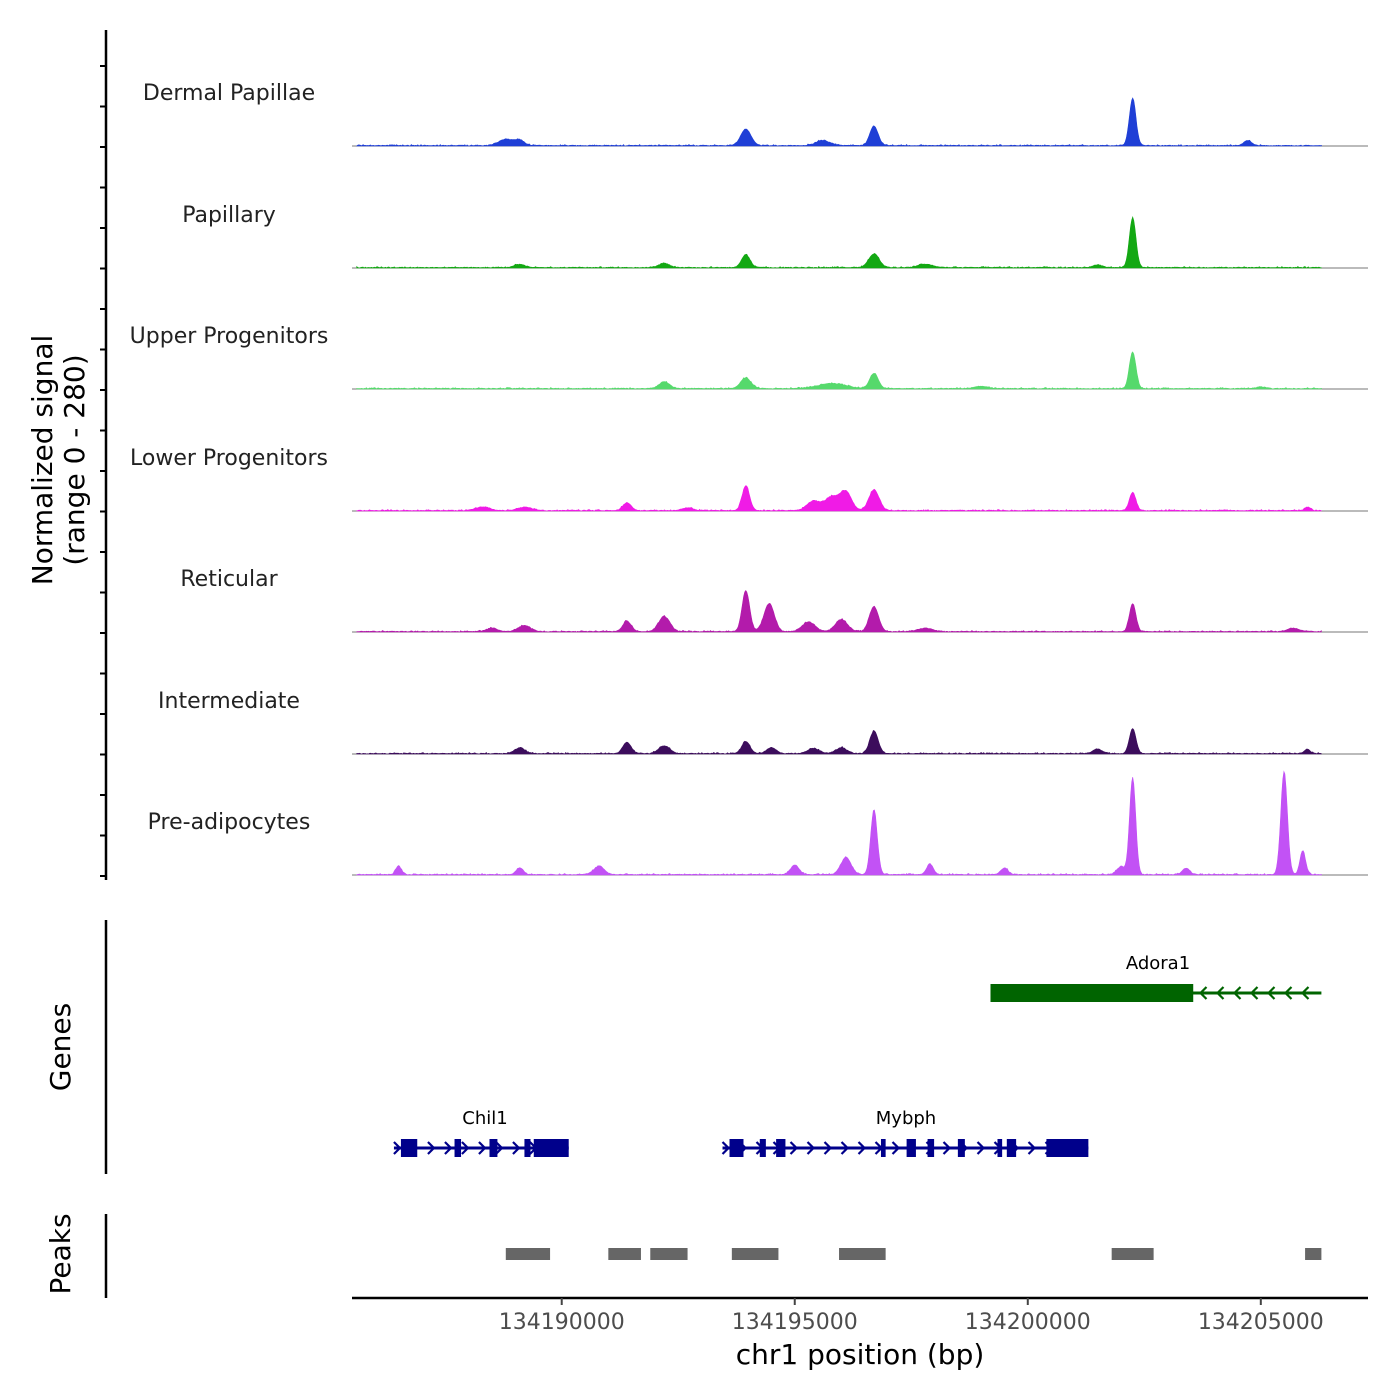  I want to click on track-label: Upper Progenitors, so click(229, 336).